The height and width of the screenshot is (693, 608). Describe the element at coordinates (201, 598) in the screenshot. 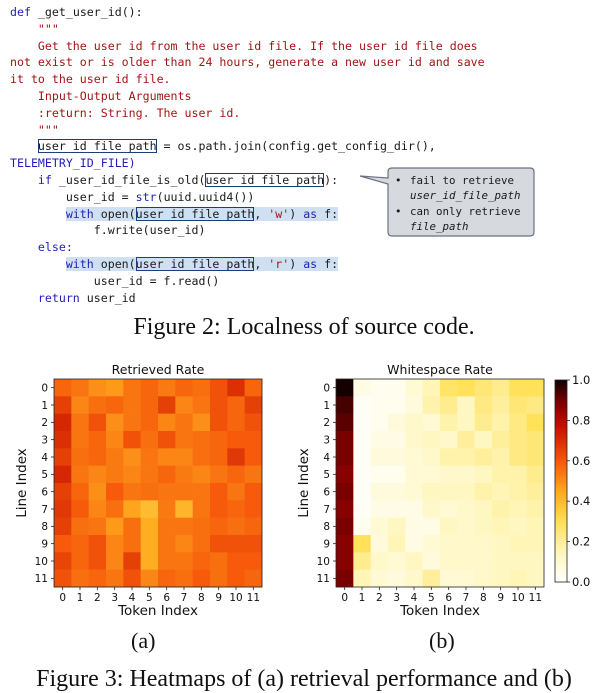

I see `x-tick-label: 8` at that location.